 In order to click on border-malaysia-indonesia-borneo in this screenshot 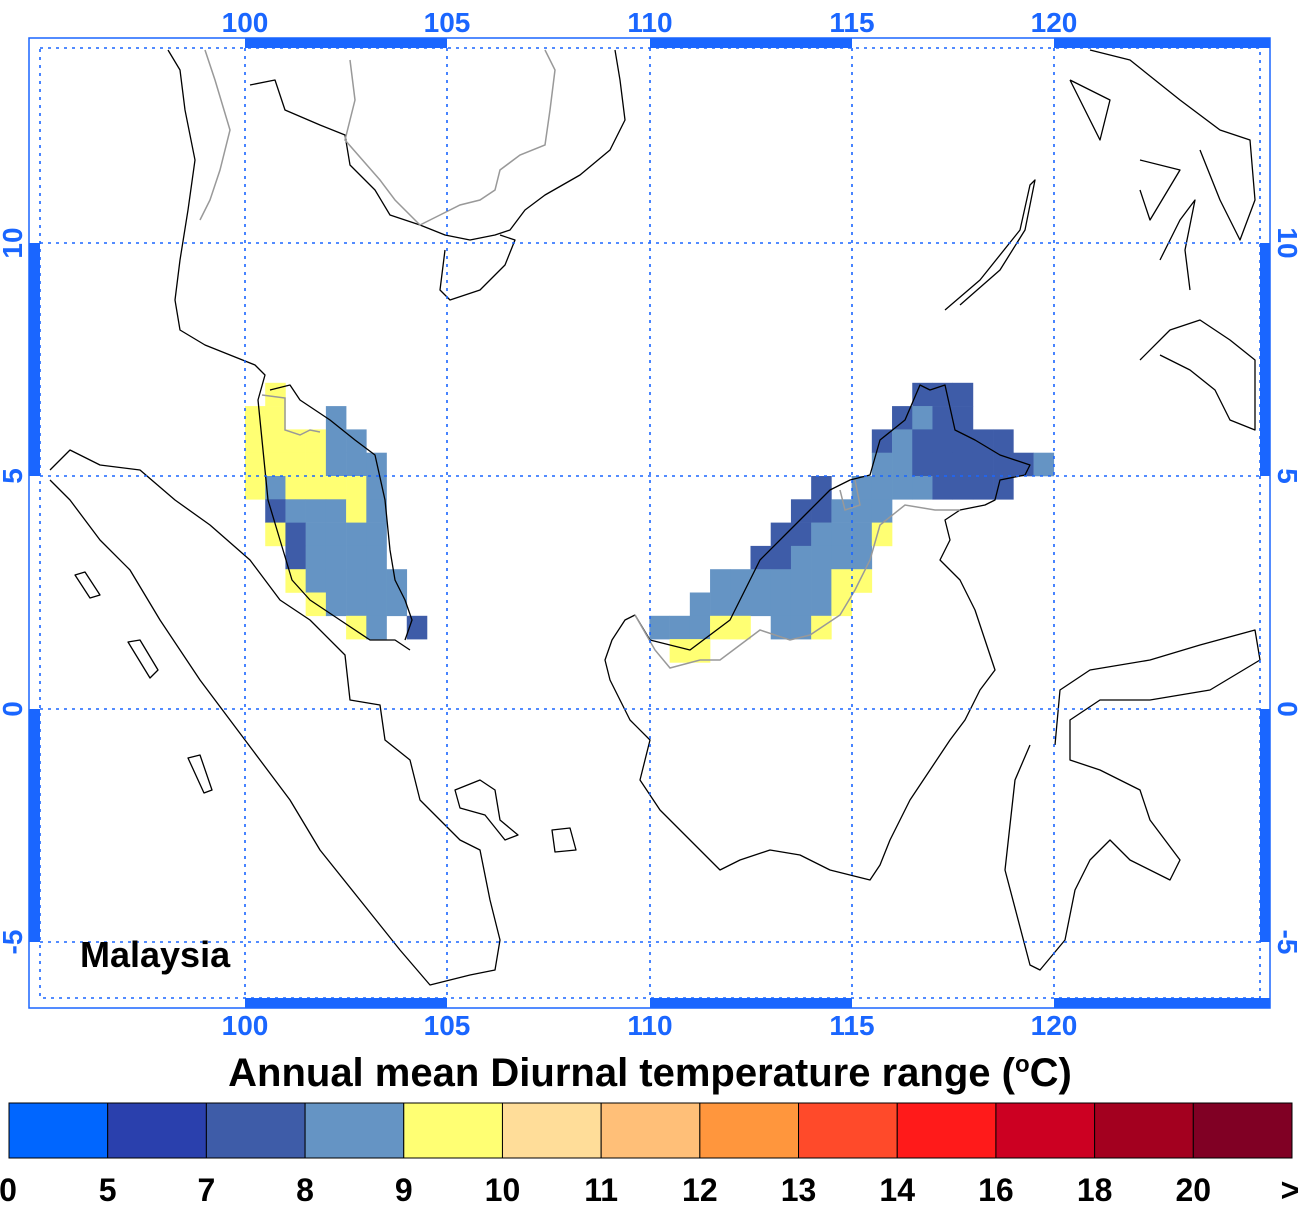, I will do `click(797, 586)`.